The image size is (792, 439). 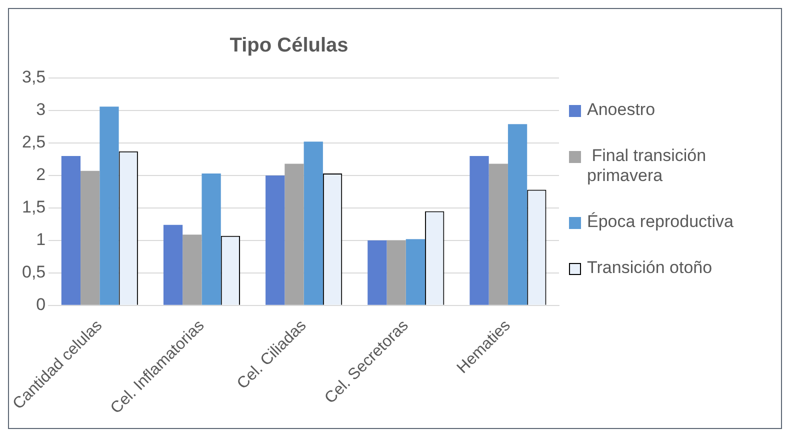 What do you see at coordinates (41, 110) in the screenshot?
I see `y-tick-label: 3` at bounding box center [41, 110].